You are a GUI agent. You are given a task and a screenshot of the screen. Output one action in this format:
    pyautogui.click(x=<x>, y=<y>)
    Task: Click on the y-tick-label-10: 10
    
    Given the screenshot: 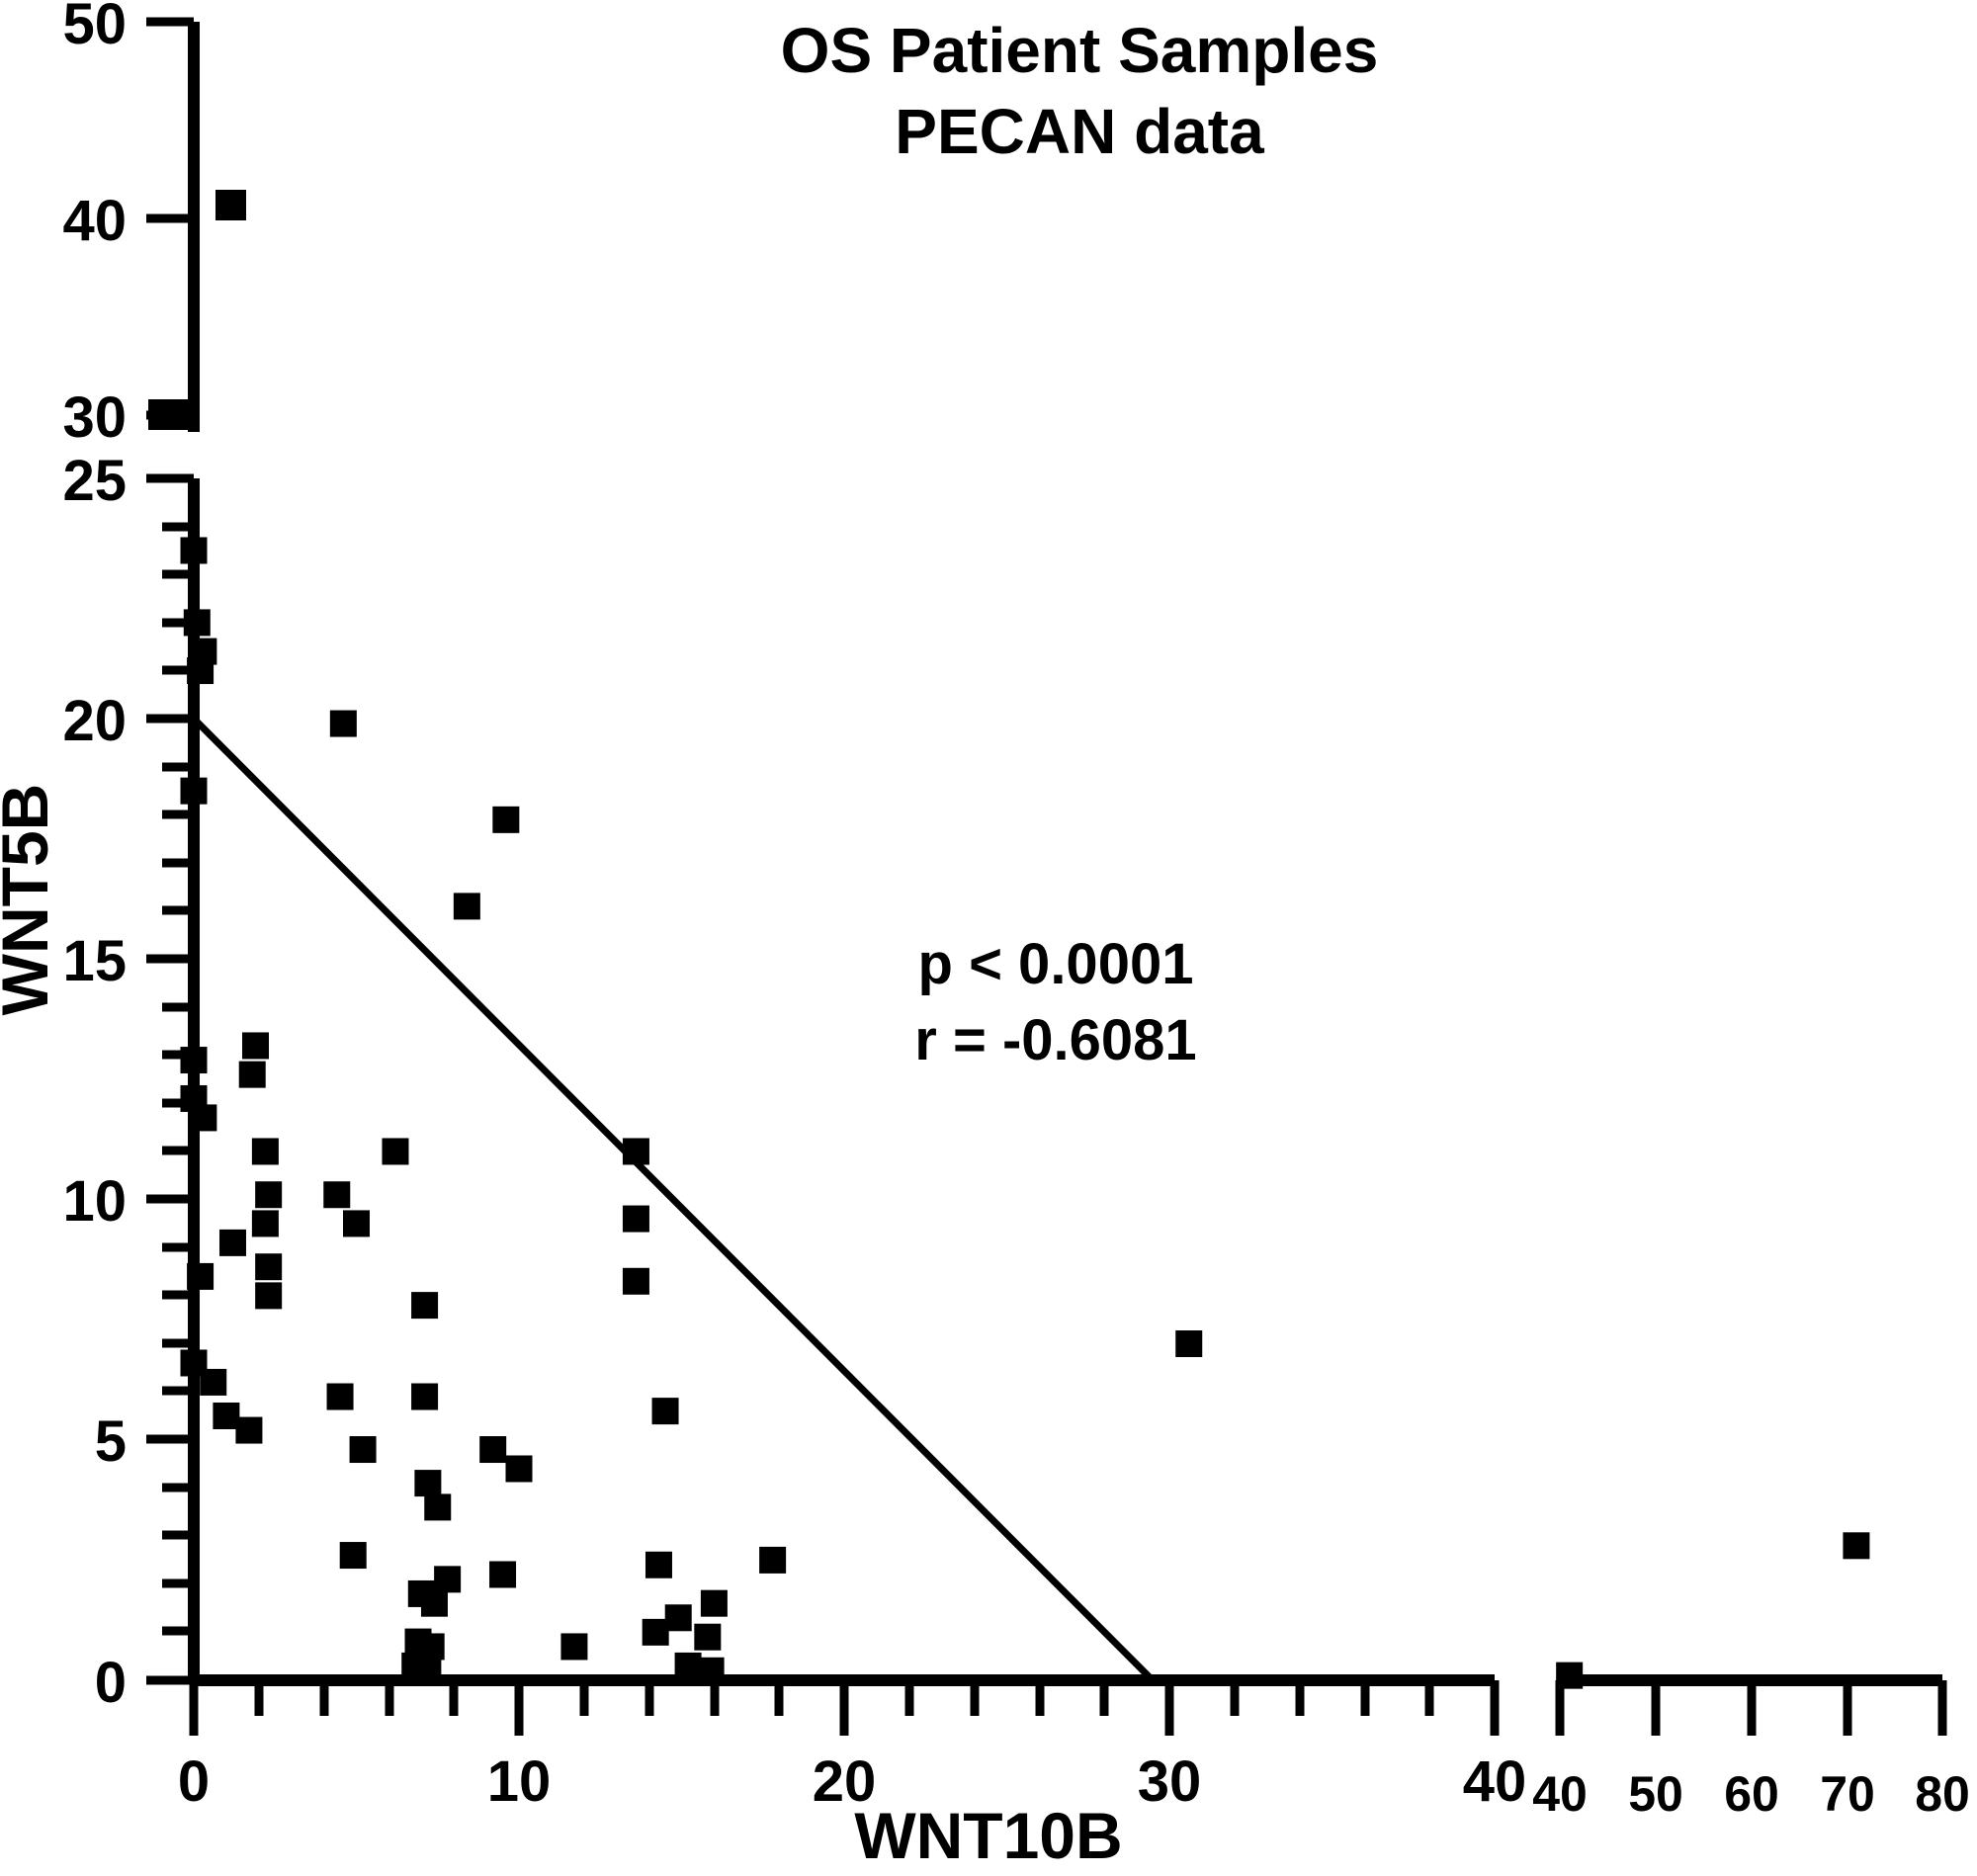 What is the action you would take?
    pyautogui.click(x=94, y=1201)
    